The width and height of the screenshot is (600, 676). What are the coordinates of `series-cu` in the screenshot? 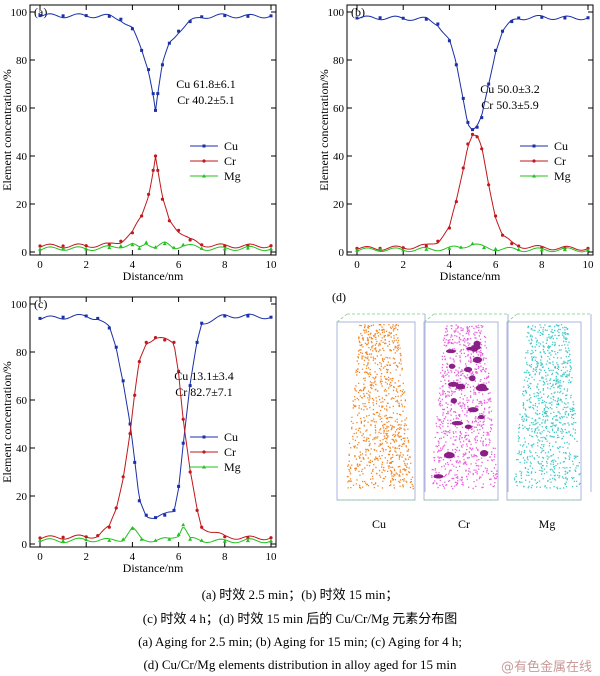 It's located at (155, 62).